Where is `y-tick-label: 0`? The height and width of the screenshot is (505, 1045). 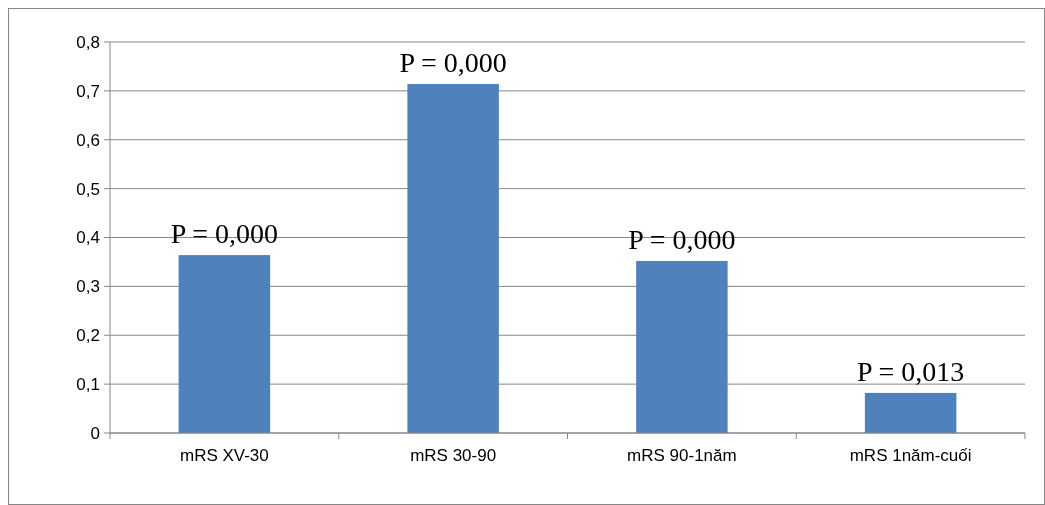
y-tick-label: 0 is located at coordinates (95, 433).